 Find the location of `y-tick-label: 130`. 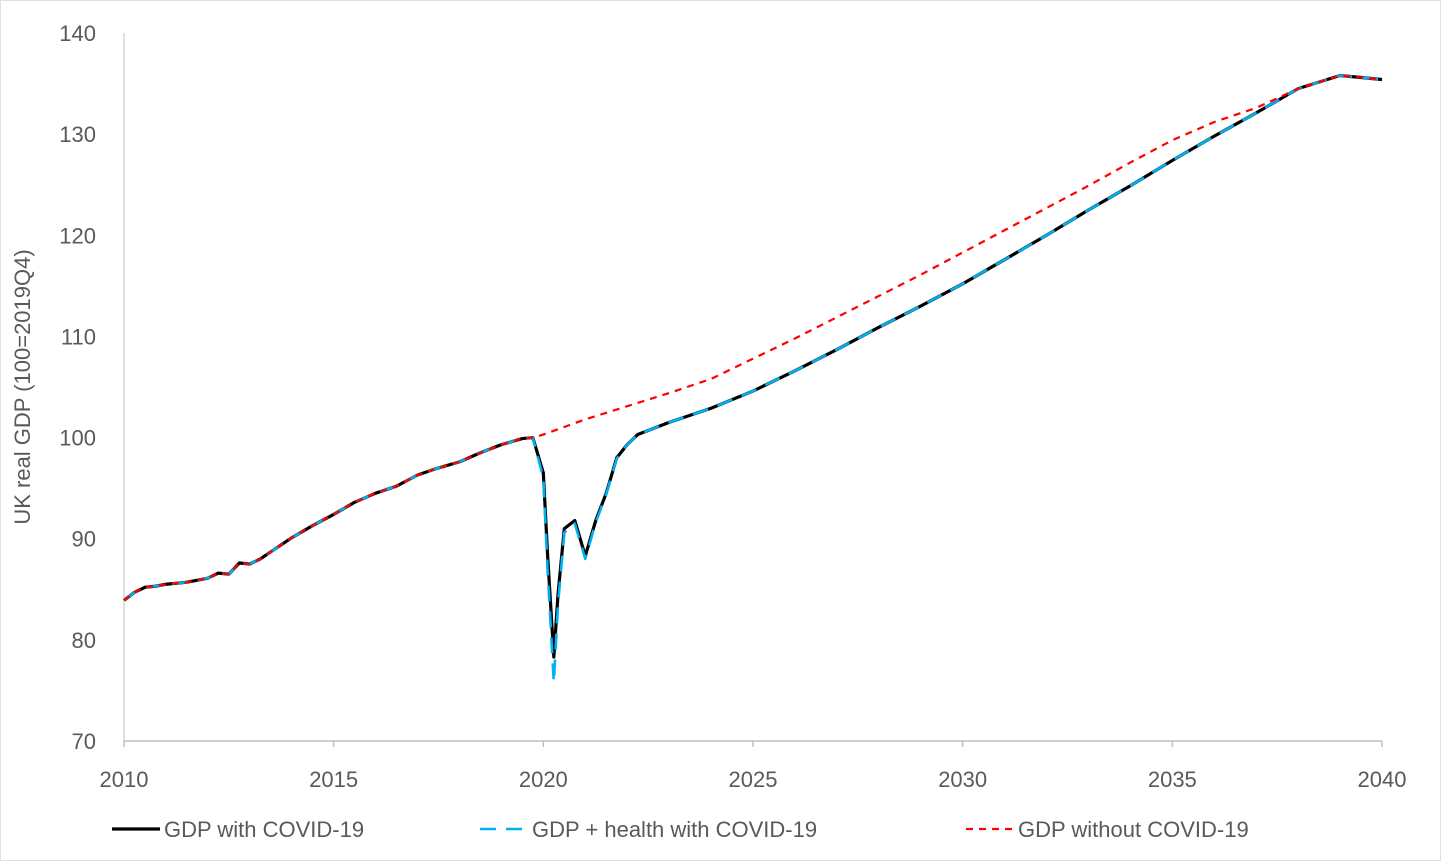

y-tick-label: 130 is located at coordinates (77, 134).